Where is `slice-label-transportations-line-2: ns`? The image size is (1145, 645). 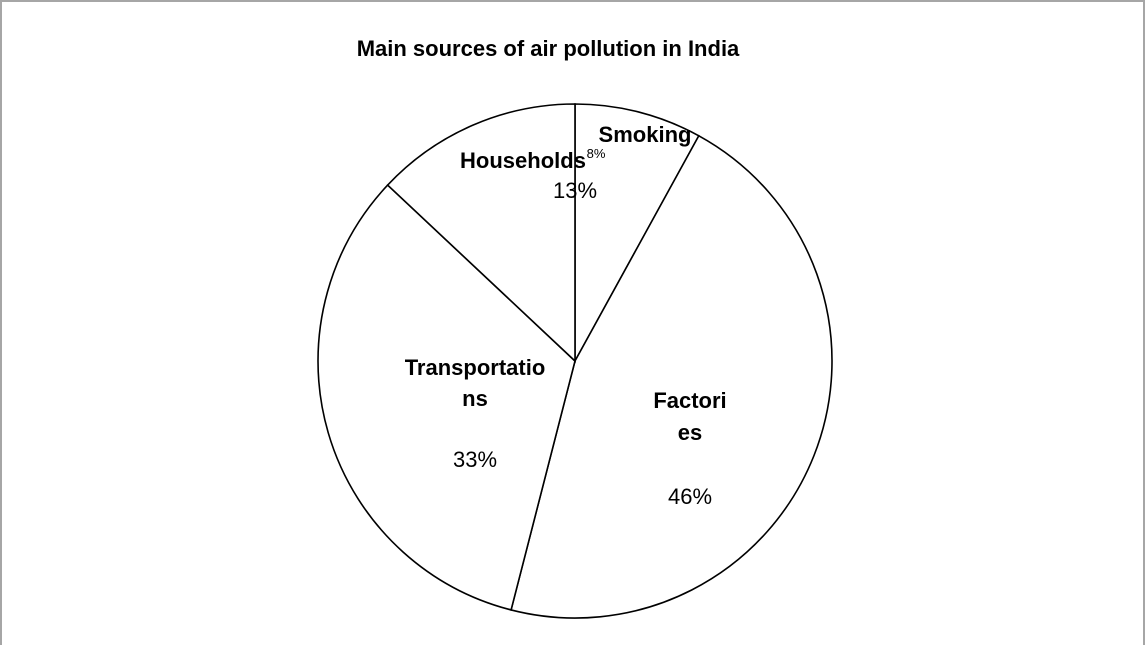 slice-label-transportations-line-2: ns is located at coordinates (475, 398).